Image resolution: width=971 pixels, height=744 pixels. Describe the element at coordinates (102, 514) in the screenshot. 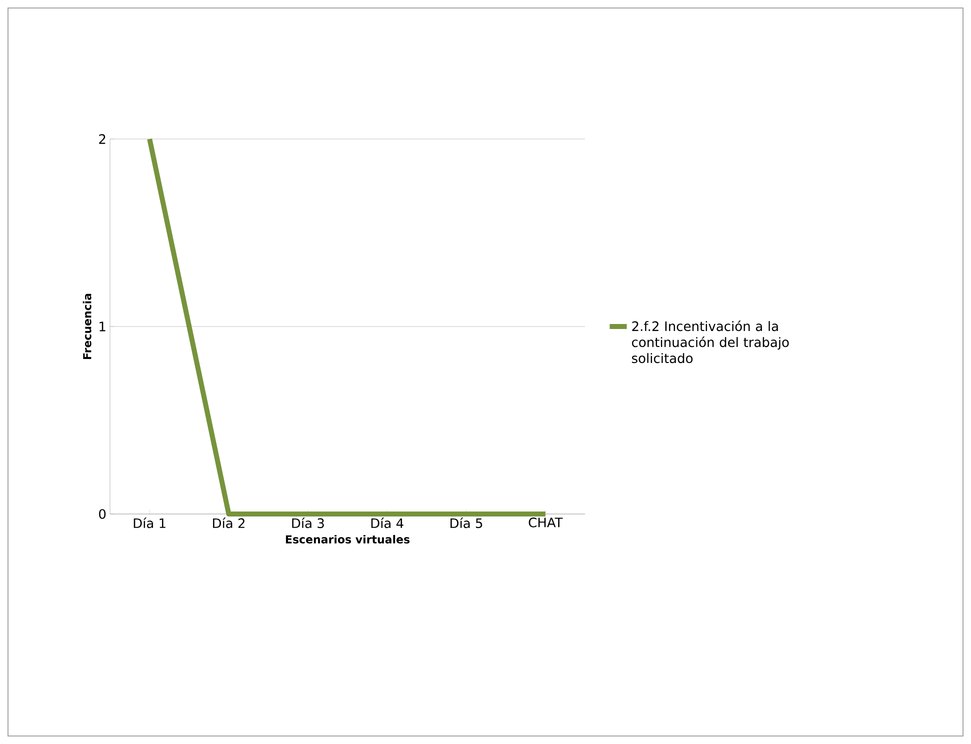

I see `y-tick-label: 0` at that location.